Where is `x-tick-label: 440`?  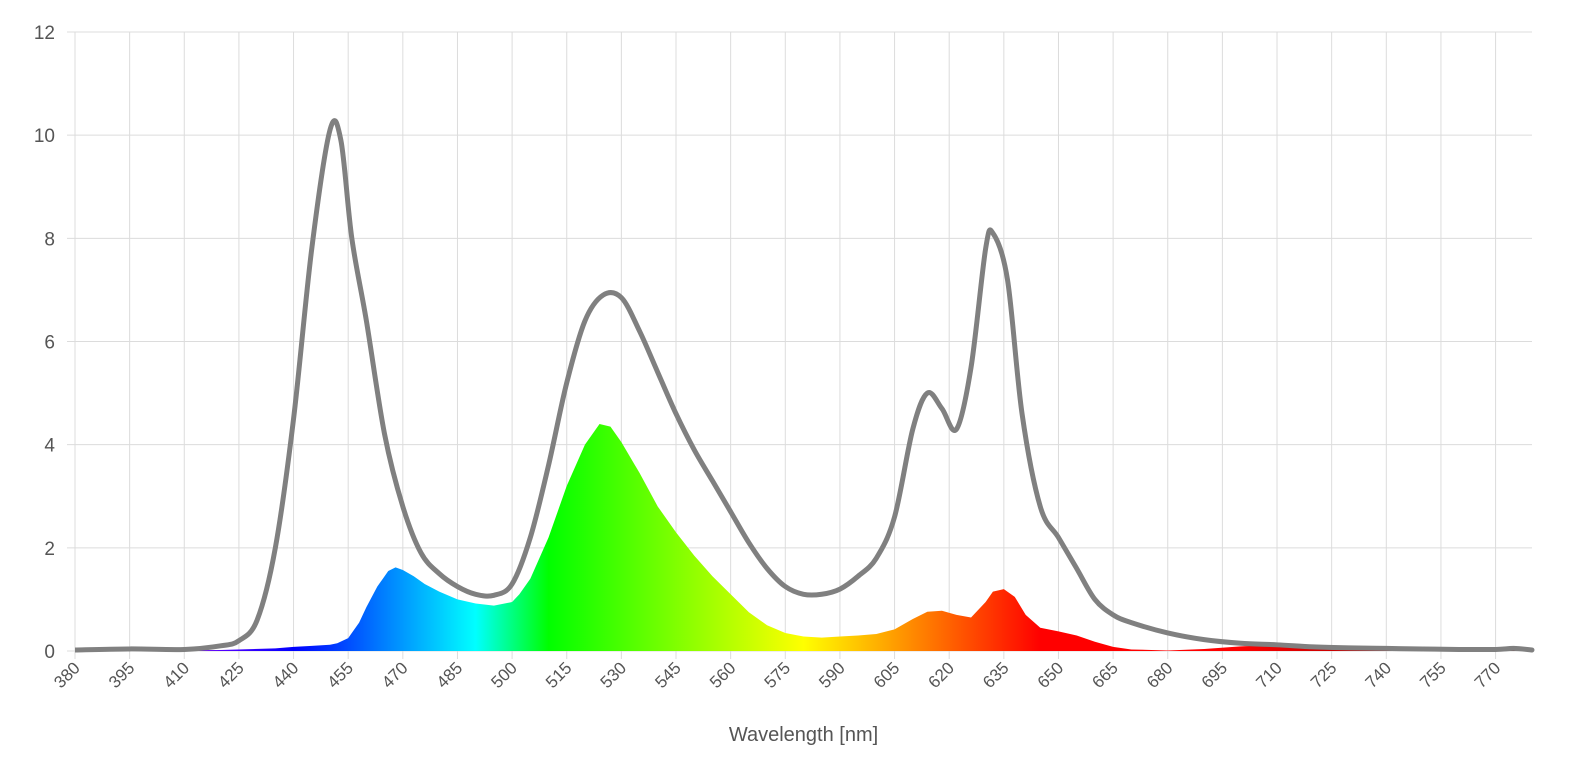 x-tick-label: 440 is located at coordinates (285, 674).